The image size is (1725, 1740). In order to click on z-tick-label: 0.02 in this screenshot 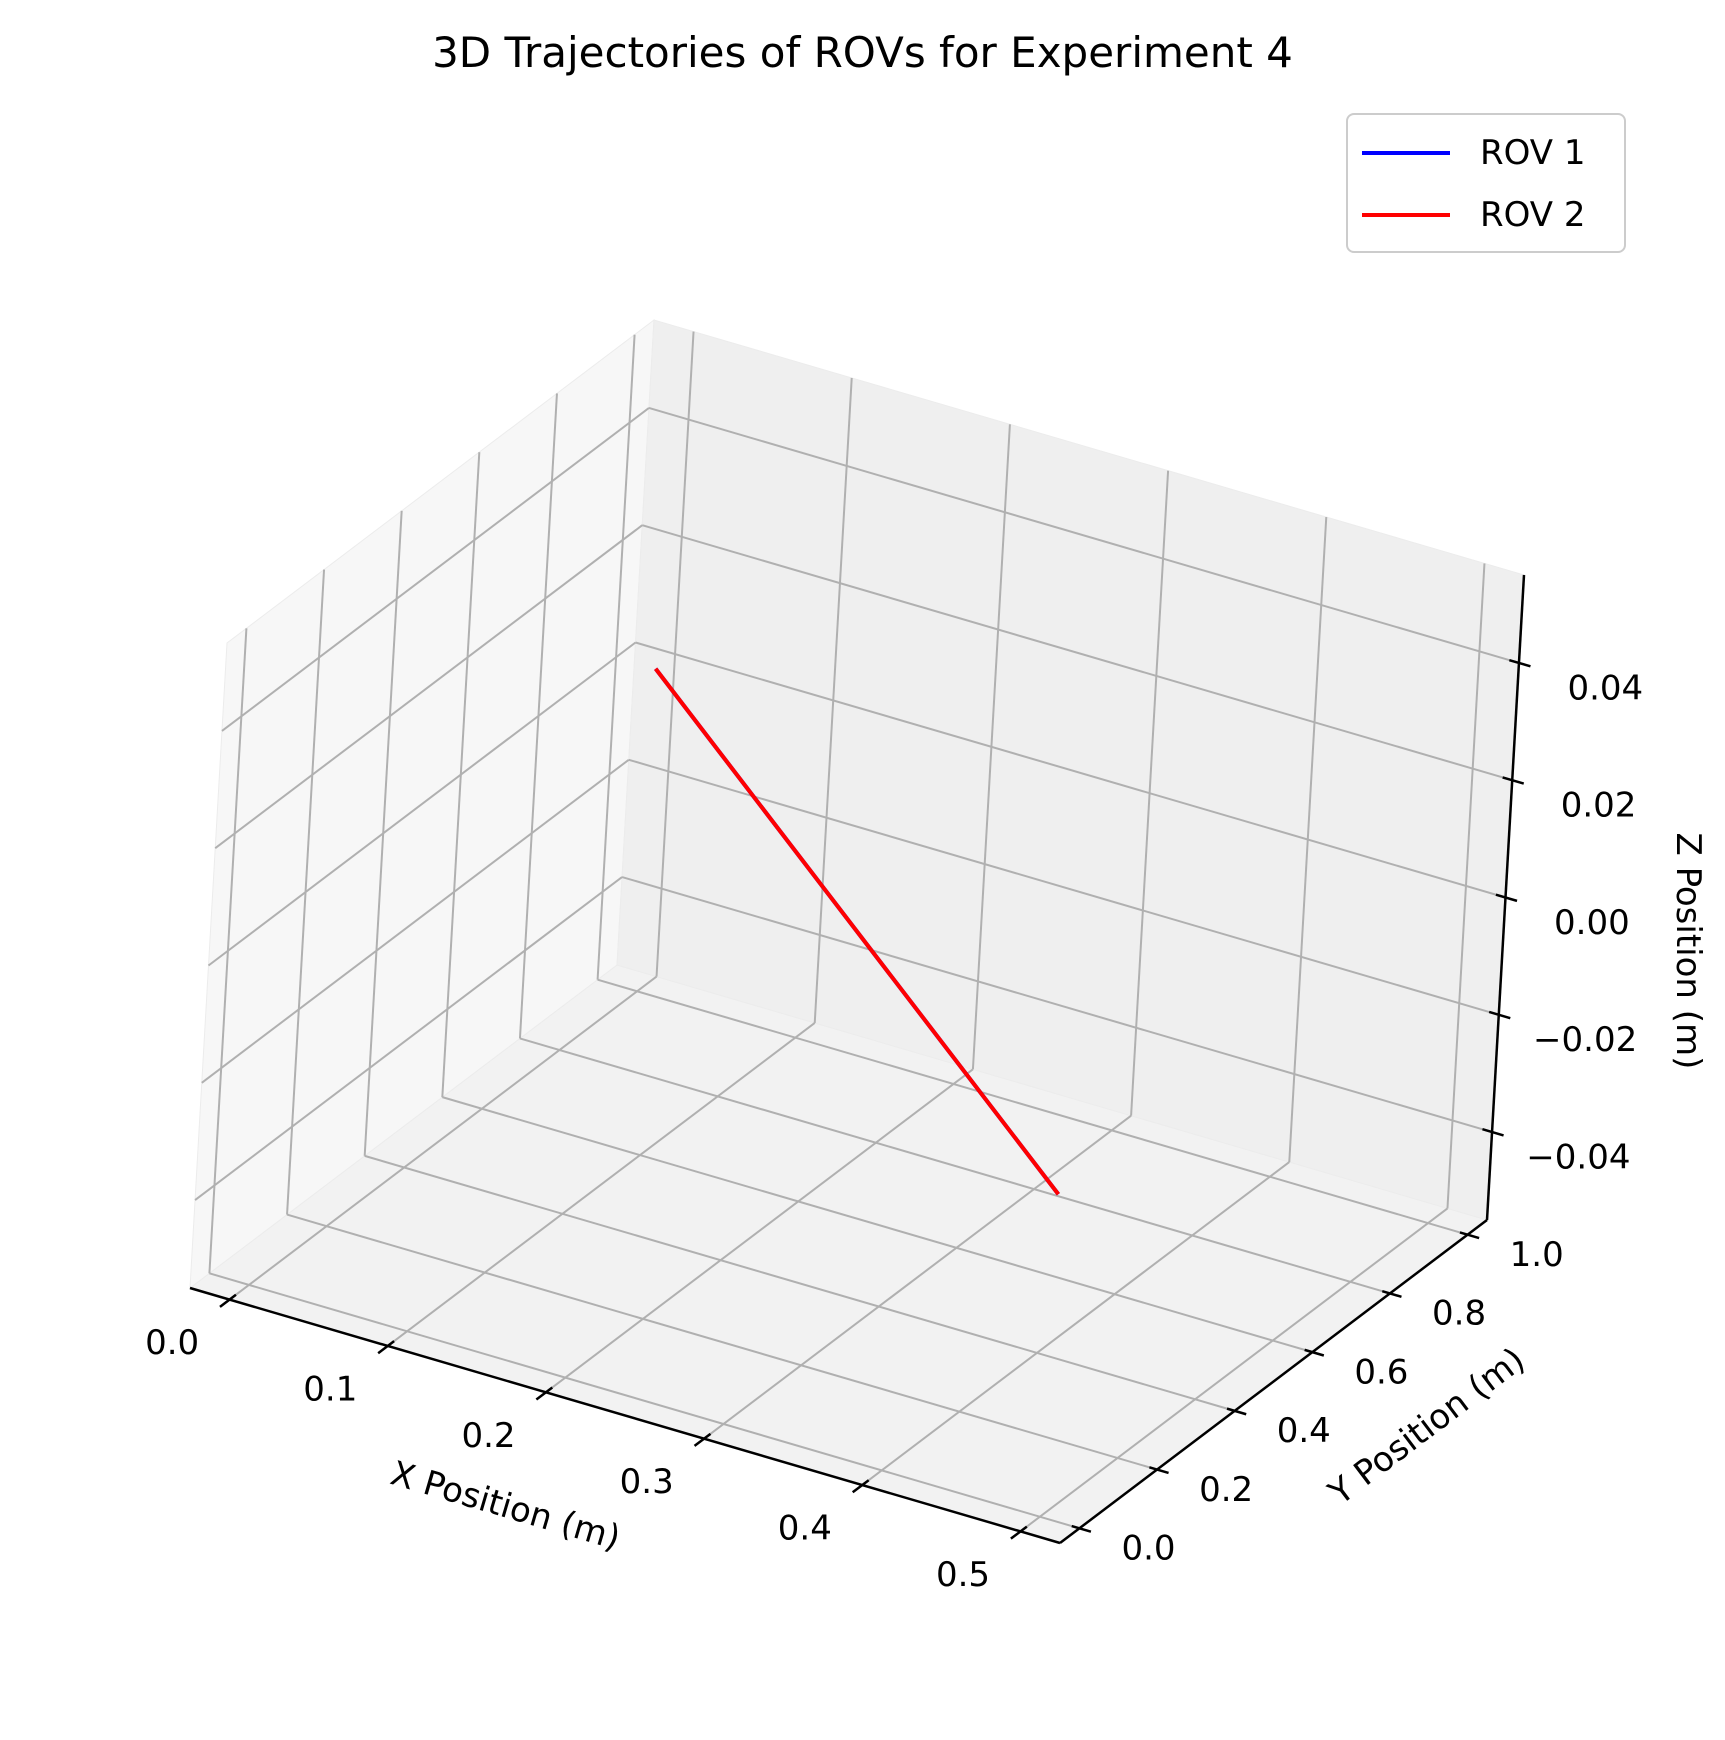, I will do `click(1599, 806)`.